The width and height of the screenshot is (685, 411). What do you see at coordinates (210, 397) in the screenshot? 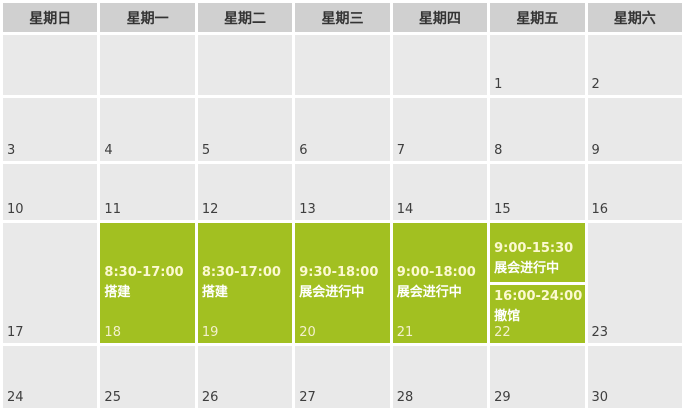
I see `date-number: 26` at bounding box center [210, 397].